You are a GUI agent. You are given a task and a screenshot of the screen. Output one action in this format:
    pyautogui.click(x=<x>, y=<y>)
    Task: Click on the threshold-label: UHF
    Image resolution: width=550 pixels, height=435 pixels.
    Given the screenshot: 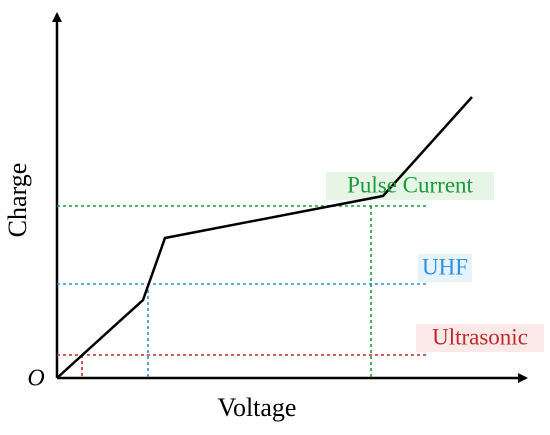 What is the action you would take?
    pyautogui.click(x=445, y=266)
    